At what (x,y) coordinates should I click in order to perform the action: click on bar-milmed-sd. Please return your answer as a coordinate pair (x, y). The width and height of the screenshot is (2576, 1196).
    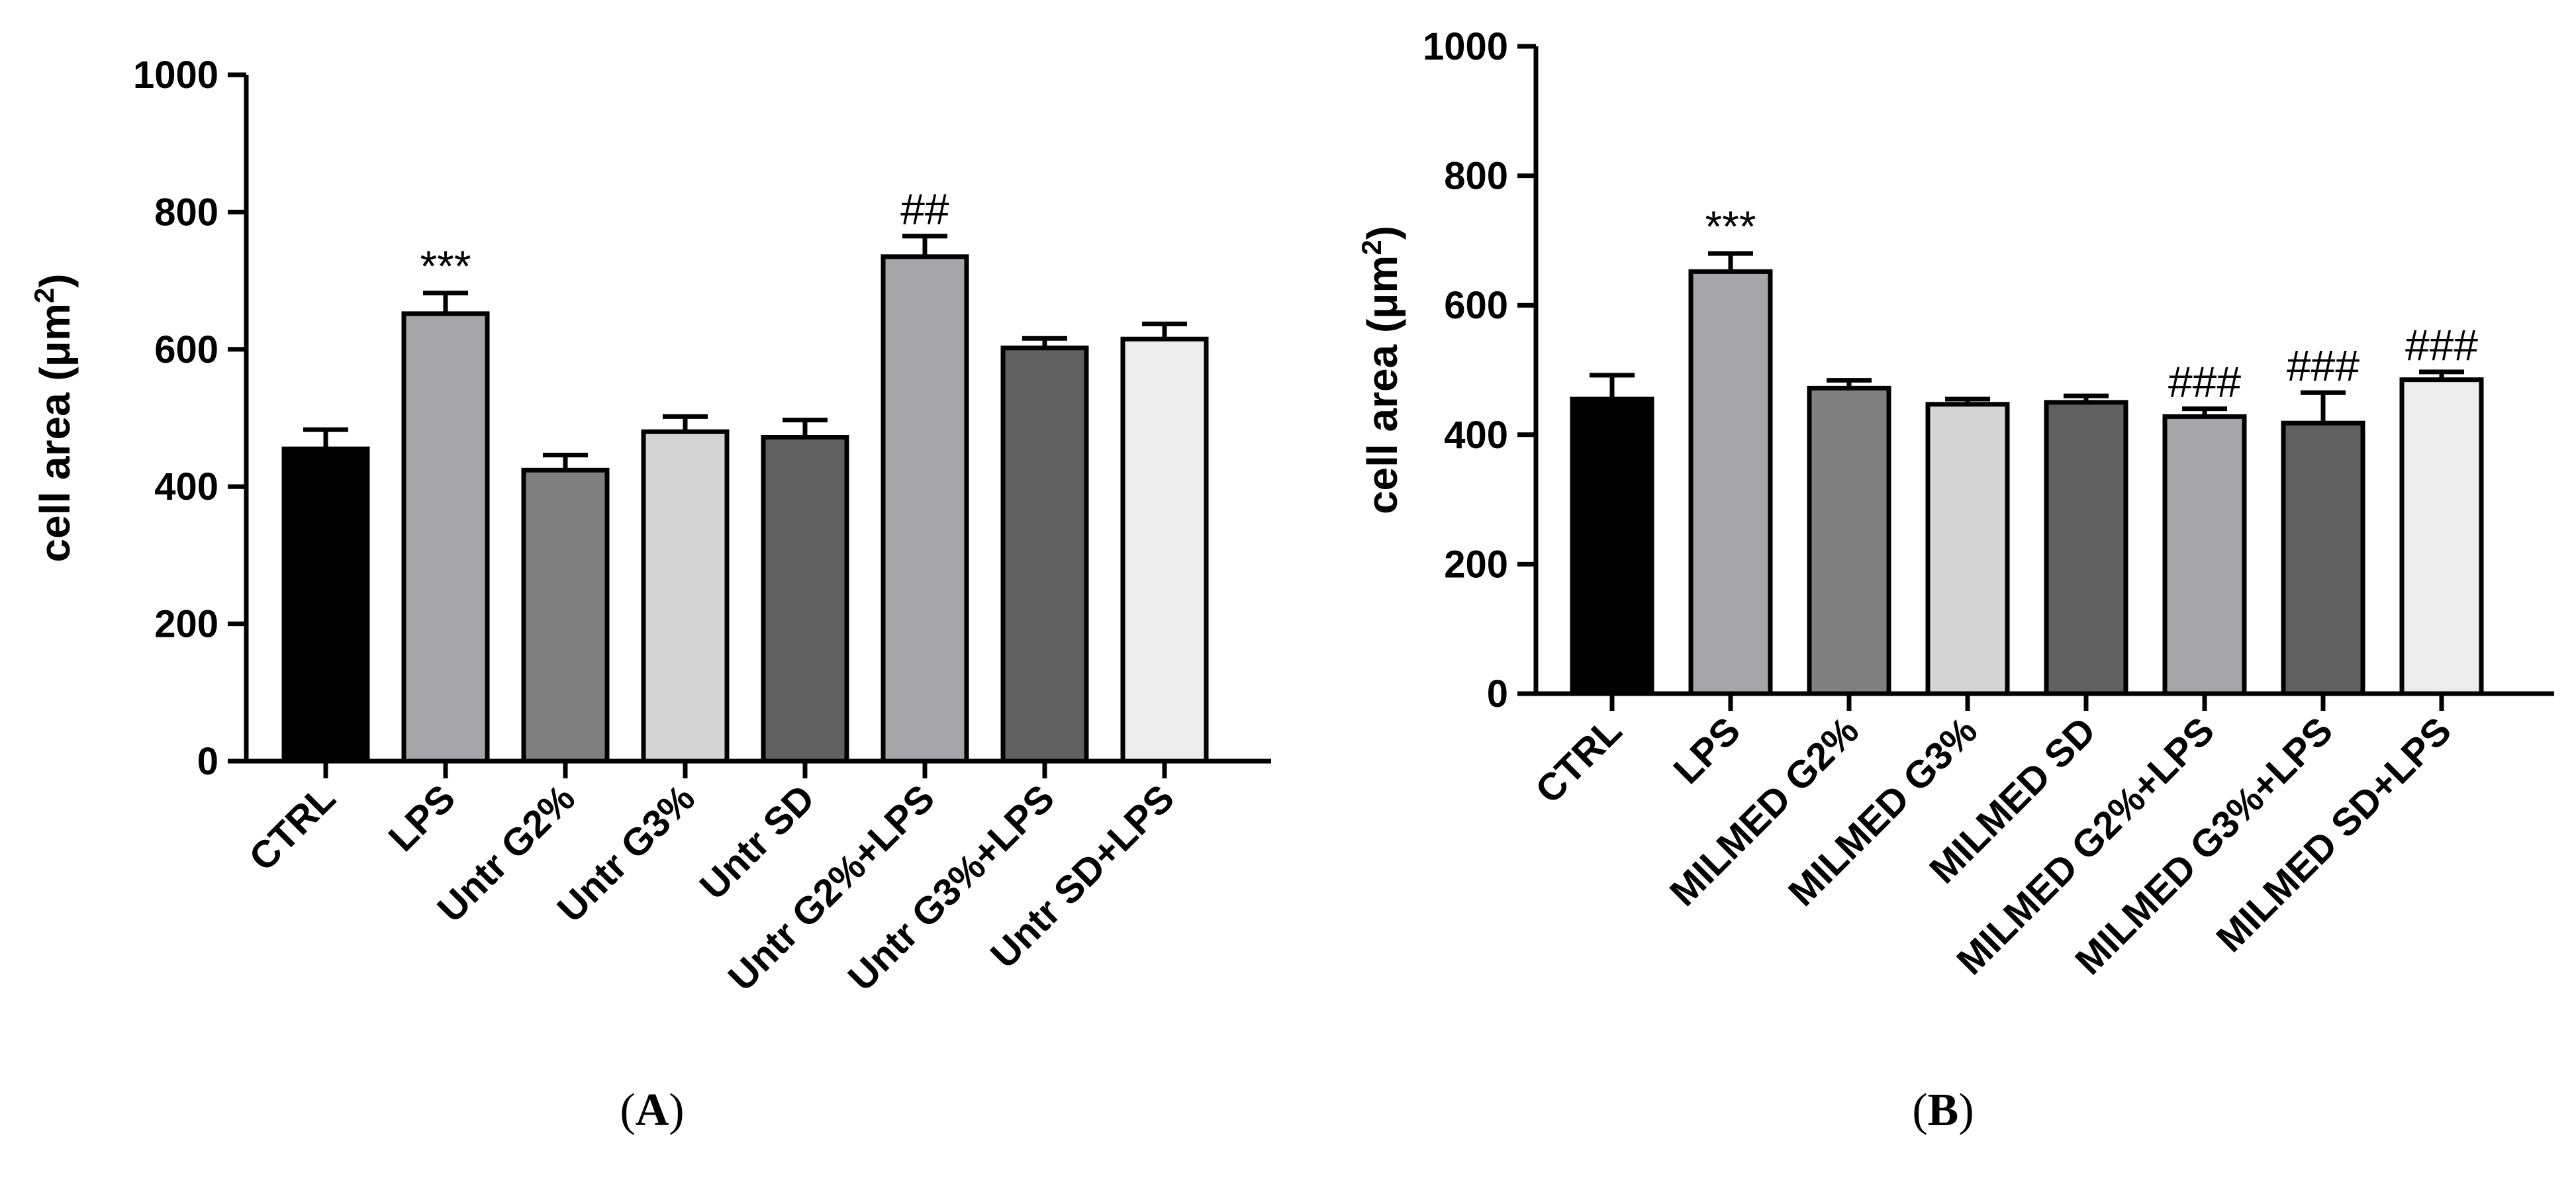
    Looking at the image, I should click on (2086, 548).